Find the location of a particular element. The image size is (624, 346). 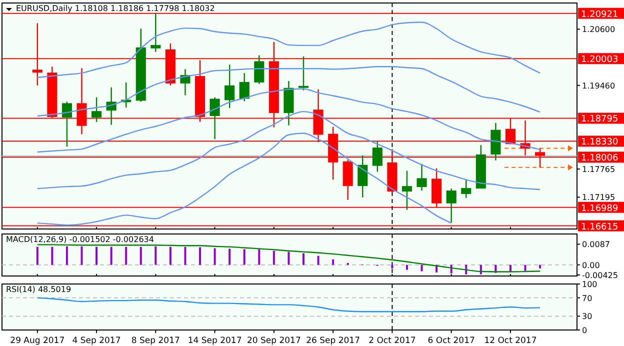

ref-line-label: 1.16615 is located at coordinates (599, 227).